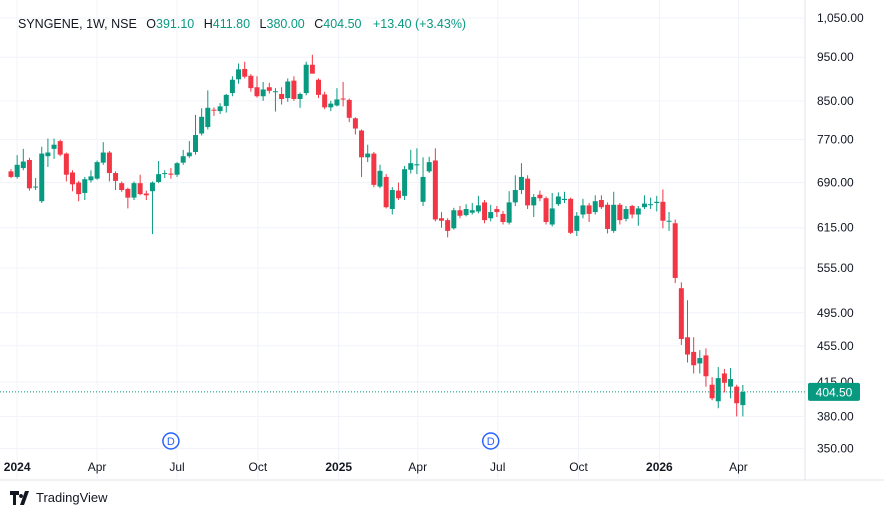  Describe the element at coordinates (59, 497) in the screenshot. I see `tradingview-logo: TradingView` at that location.